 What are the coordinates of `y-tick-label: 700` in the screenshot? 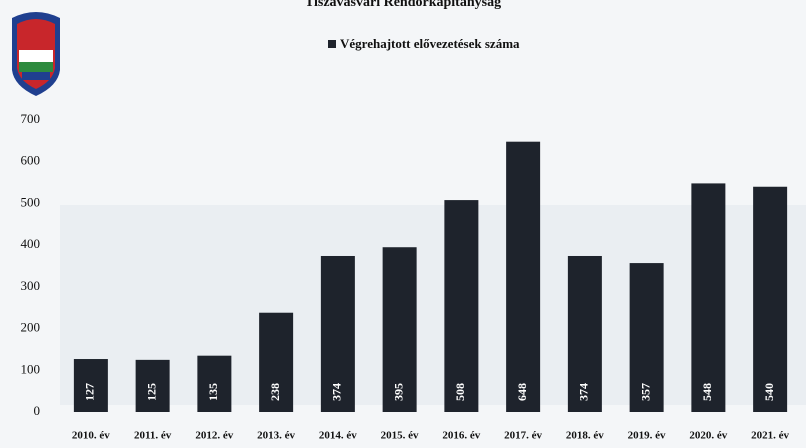 It's located at (31, 118).